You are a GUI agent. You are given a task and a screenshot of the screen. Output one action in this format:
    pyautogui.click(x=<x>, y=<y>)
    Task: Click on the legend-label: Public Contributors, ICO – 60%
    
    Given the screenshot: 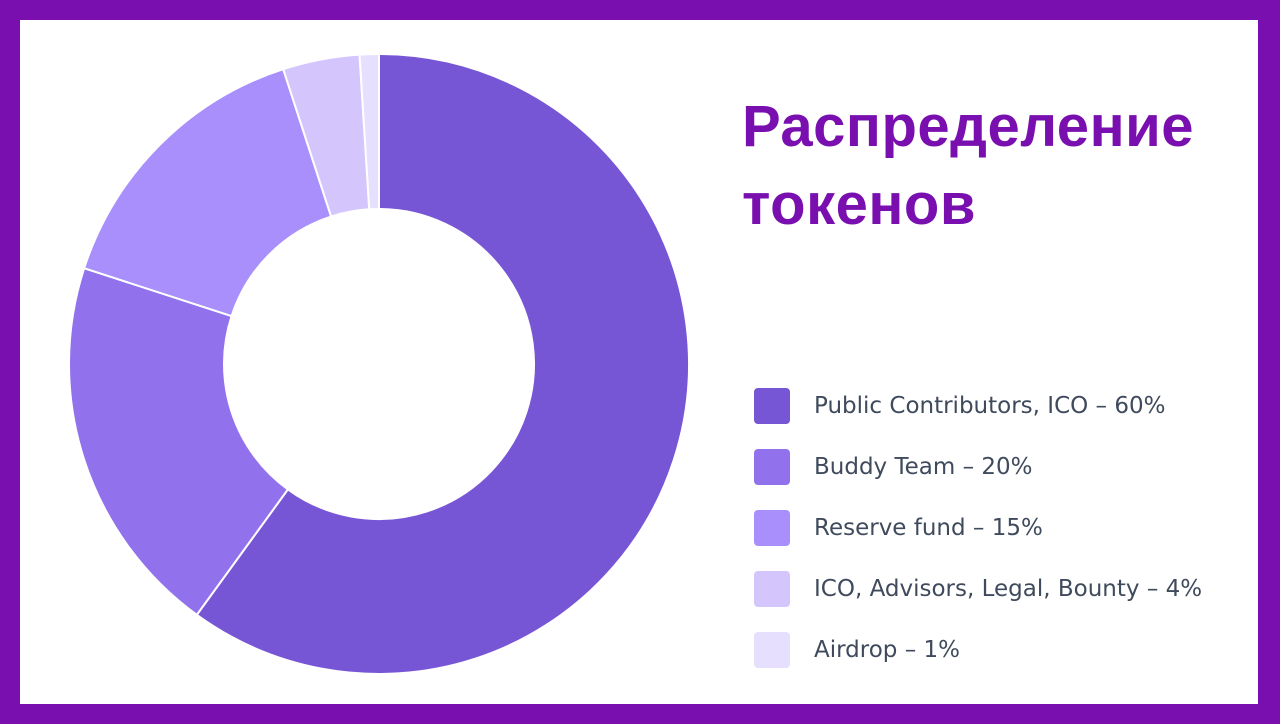 What is the action you would take?
    pyautogui.click(x=990, y=405)
    